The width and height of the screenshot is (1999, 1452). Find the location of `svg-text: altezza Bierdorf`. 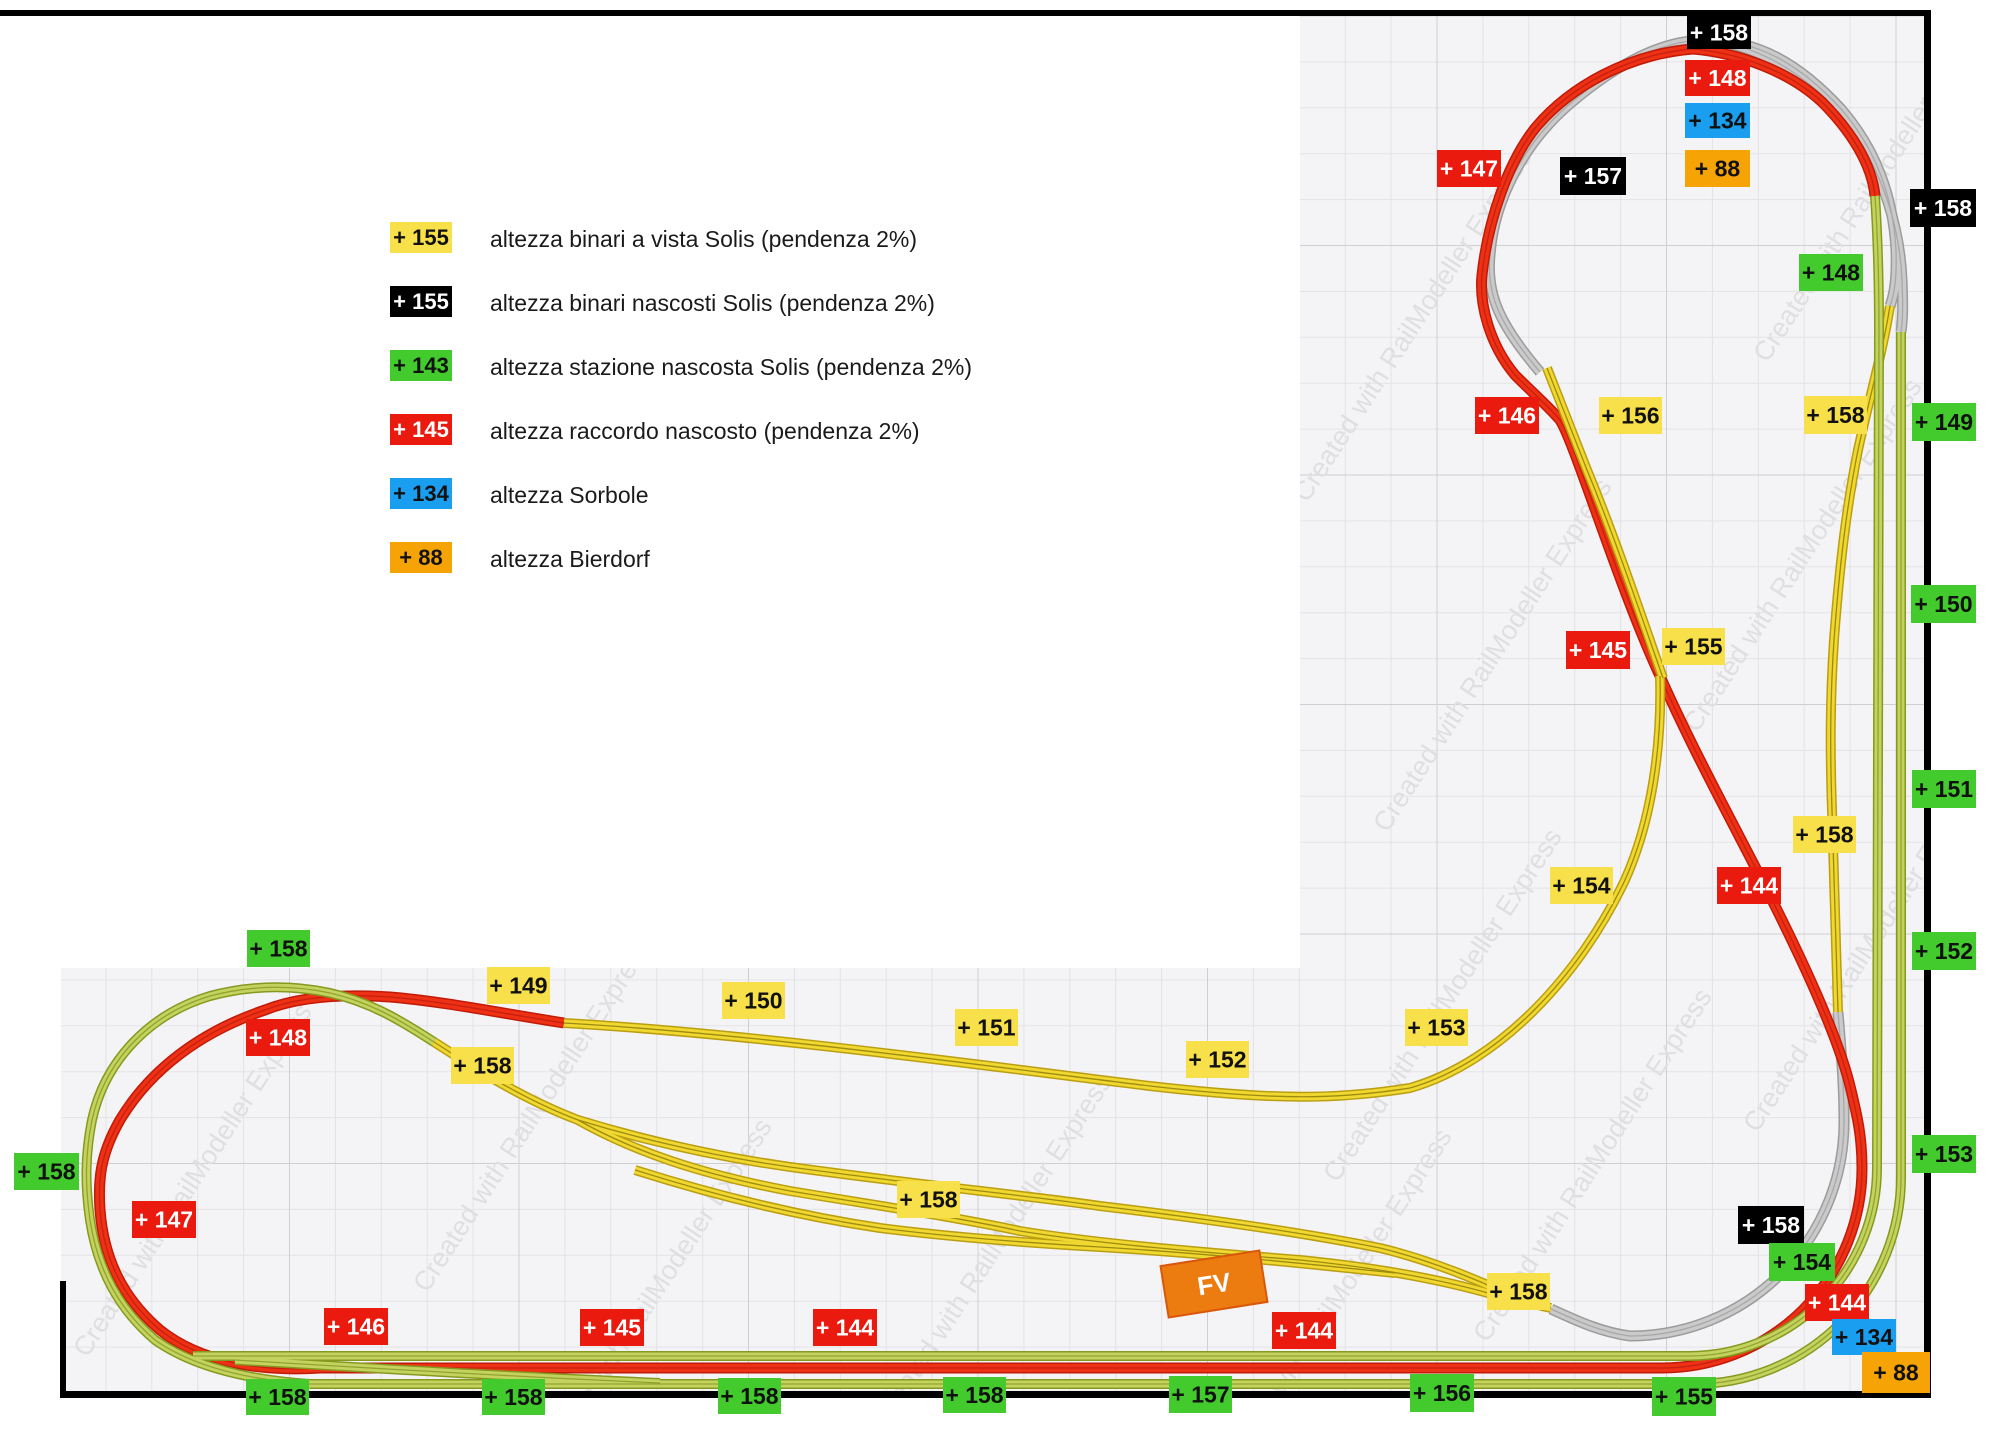

svg-text: altezza Bierdorf is located at coordinates (570, 559).